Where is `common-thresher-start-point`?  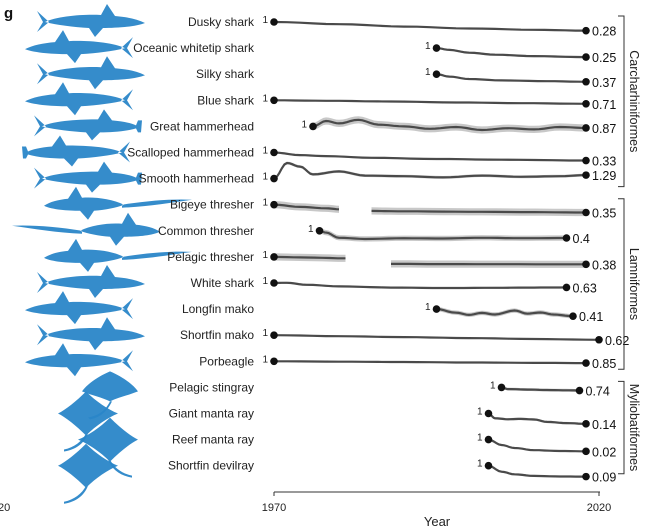 common-thresher-start-point is located at coordinates (319, 231).